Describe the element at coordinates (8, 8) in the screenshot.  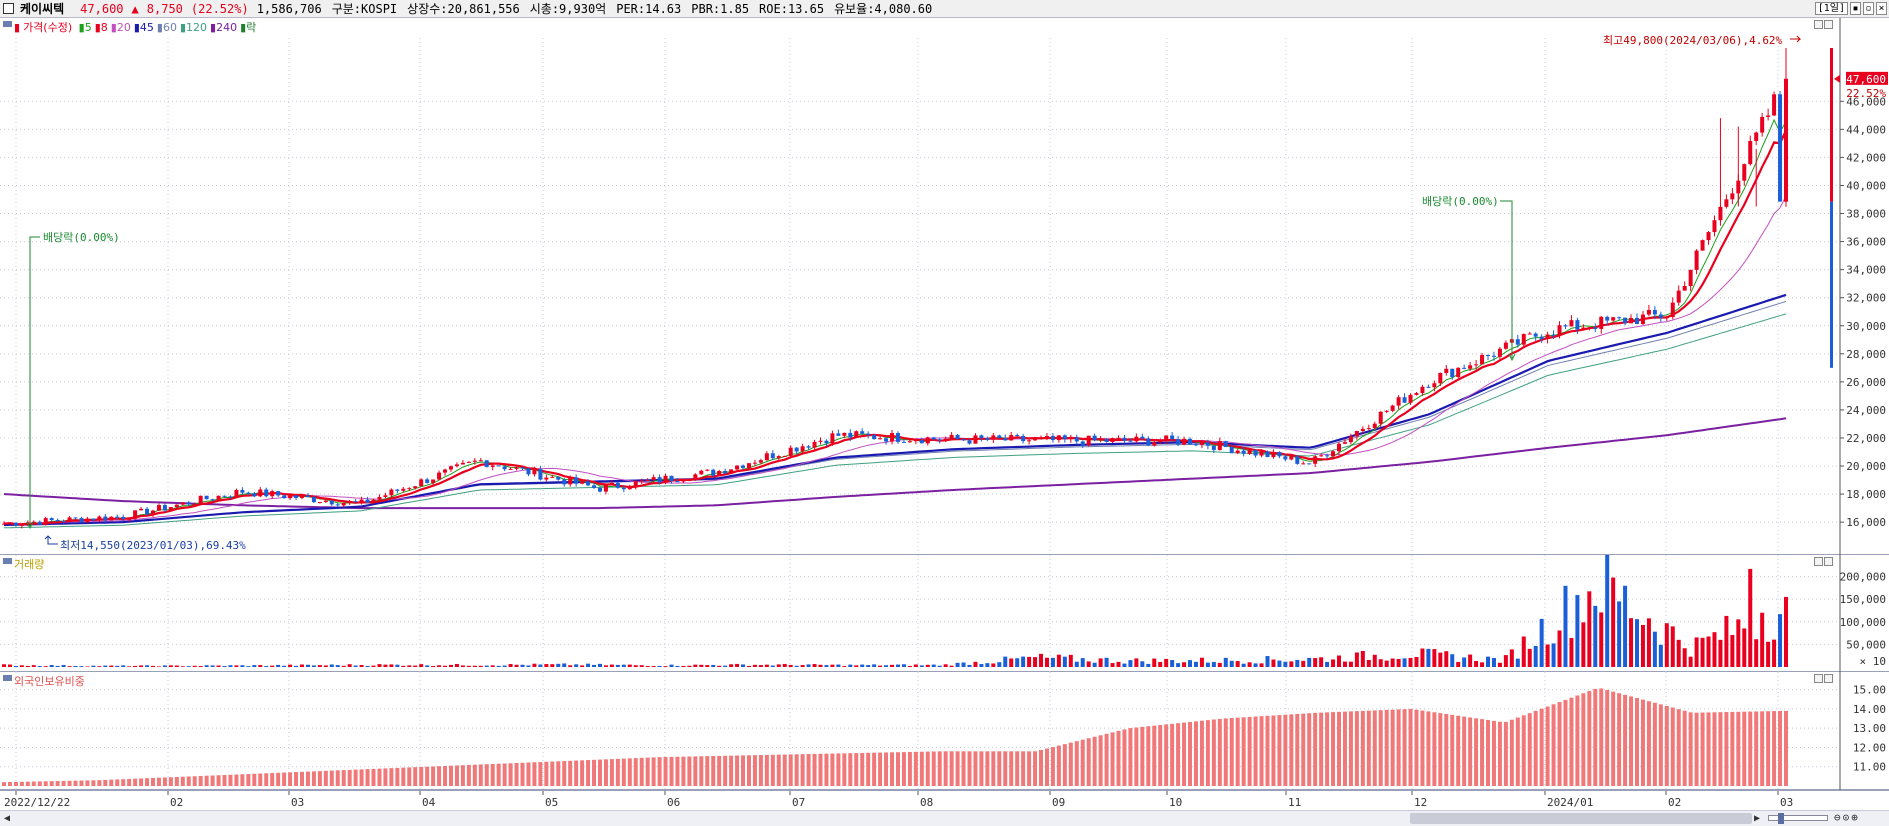
I see `info-toggle-box` at that location.